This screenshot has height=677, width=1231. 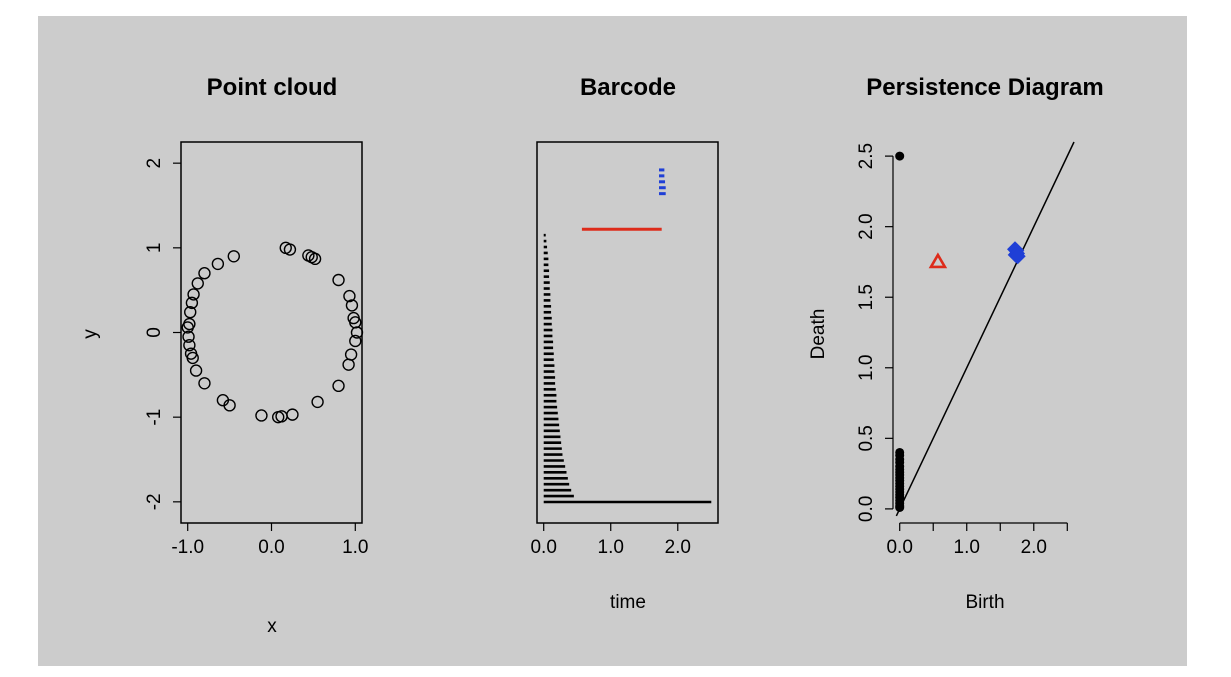 What do you see at coordinates (628, 87) in the screenshot?
I see `barcode-title: Barcode` at bounding box center [628, 87].